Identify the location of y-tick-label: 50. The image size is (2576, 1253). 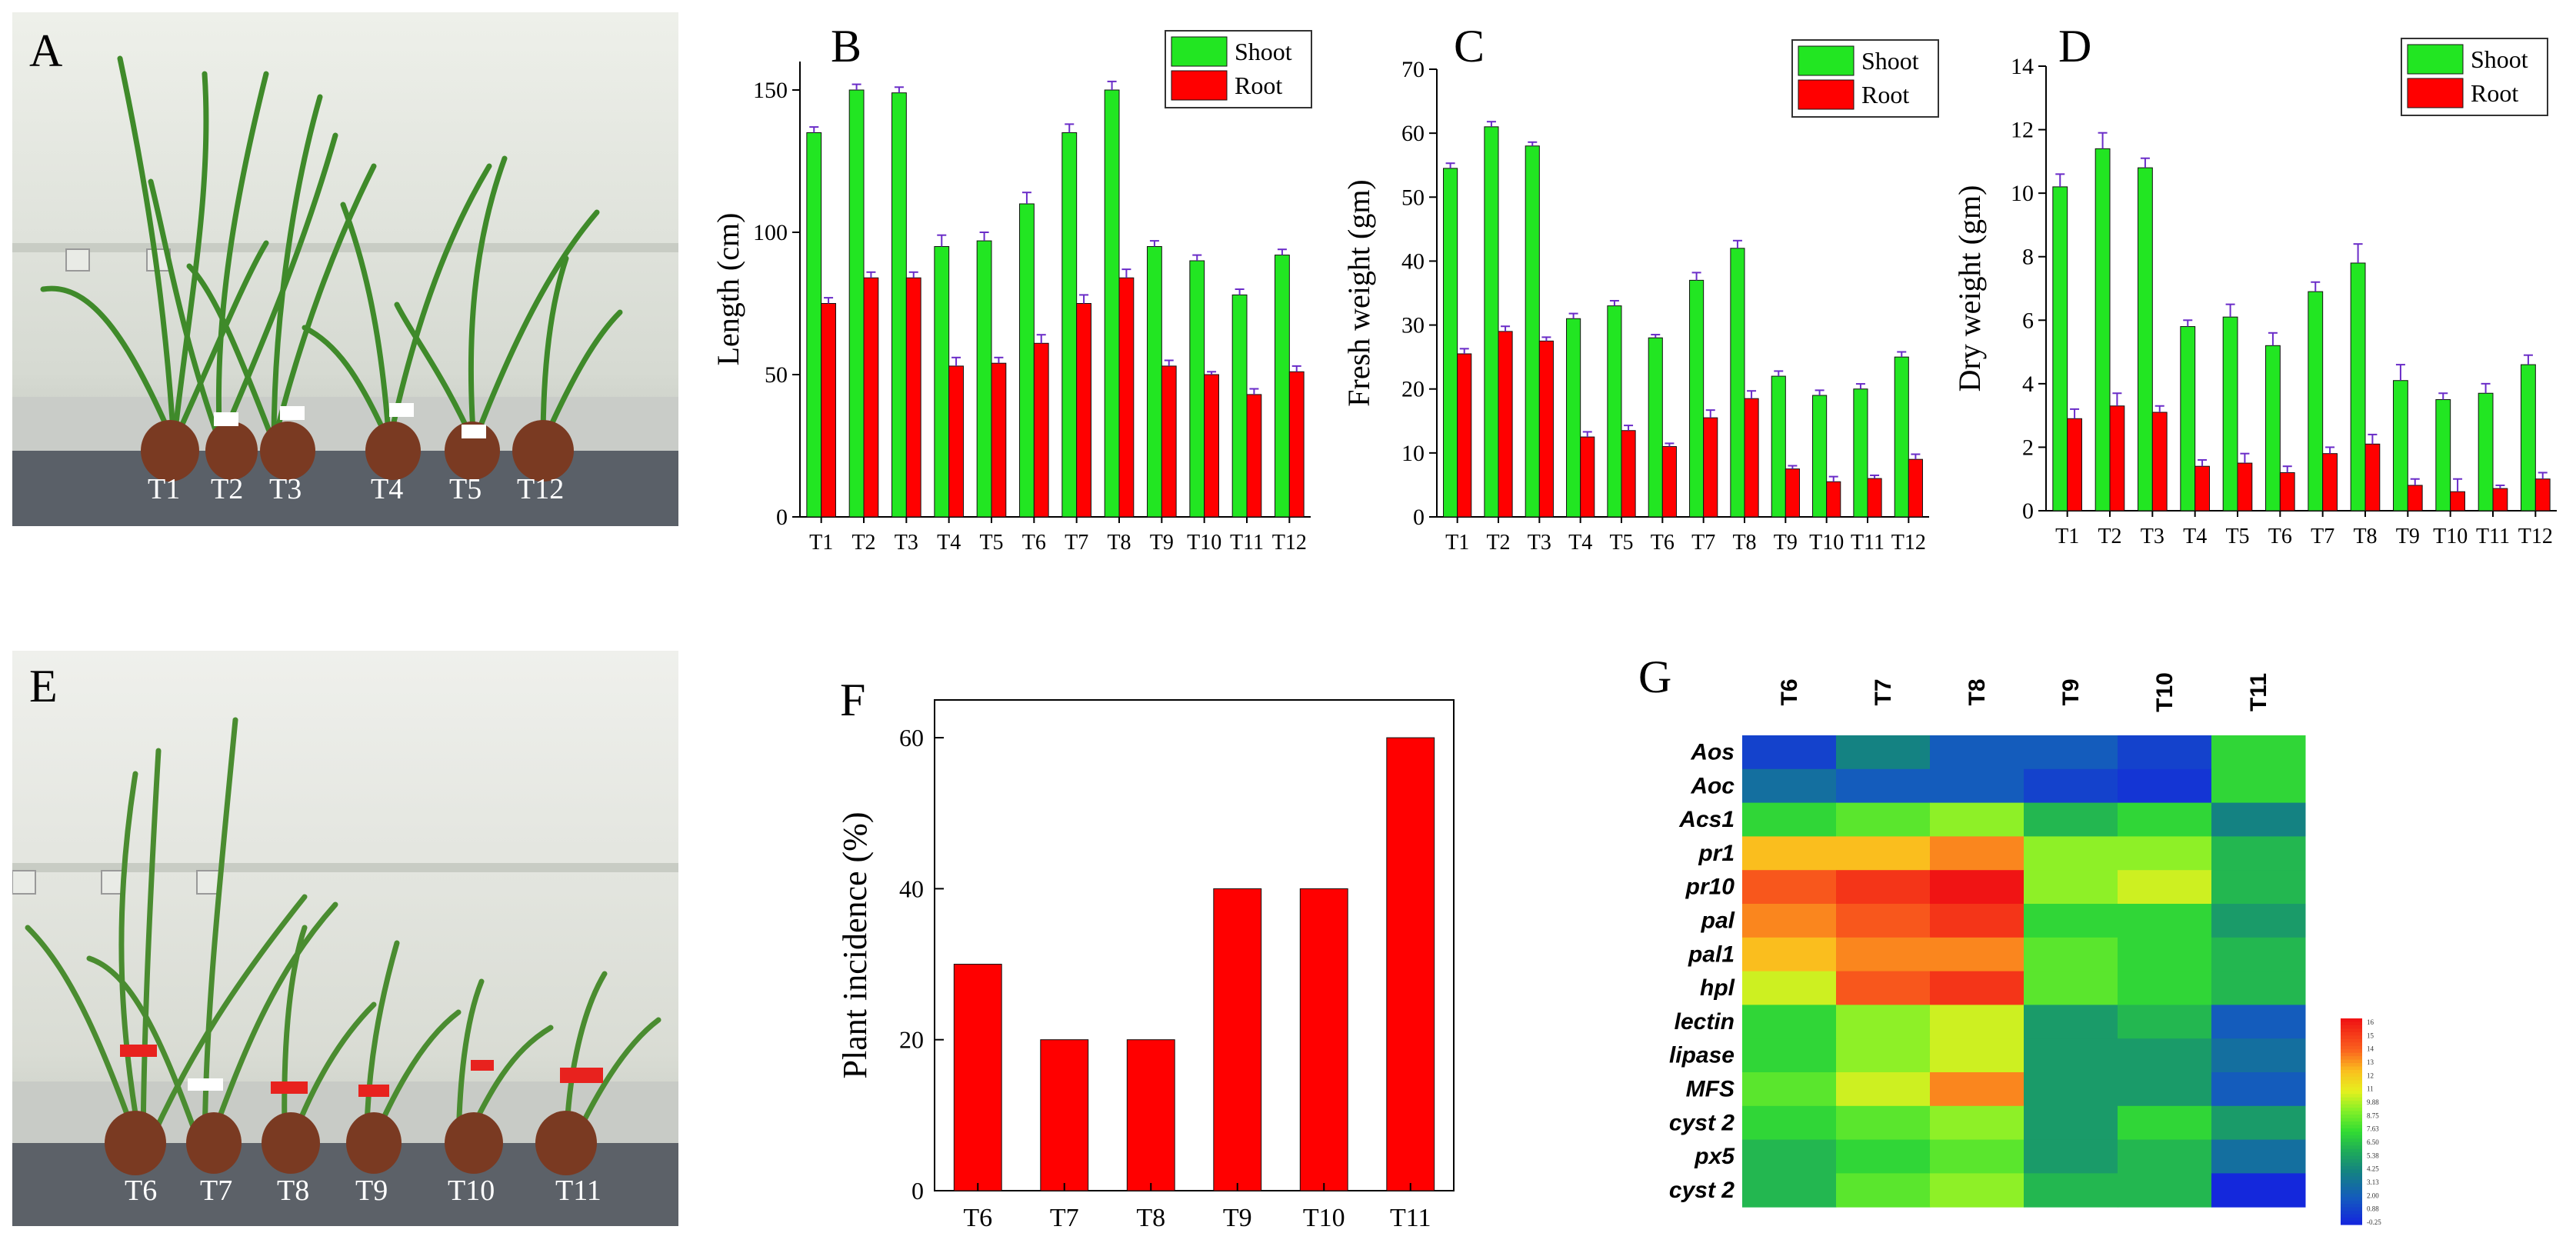
(1413, 197).